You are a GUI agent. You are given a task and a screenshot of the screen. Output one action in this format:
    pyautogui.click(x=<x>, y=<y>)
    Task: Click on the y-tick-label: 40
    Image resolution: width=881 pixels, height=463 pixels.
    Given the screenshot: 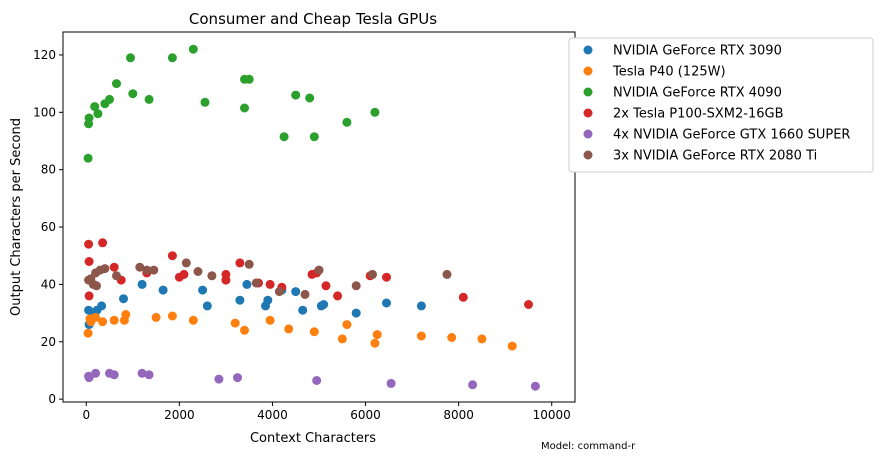 What is the action you would take?
    pyautogui.click(x=48, y=284)
    